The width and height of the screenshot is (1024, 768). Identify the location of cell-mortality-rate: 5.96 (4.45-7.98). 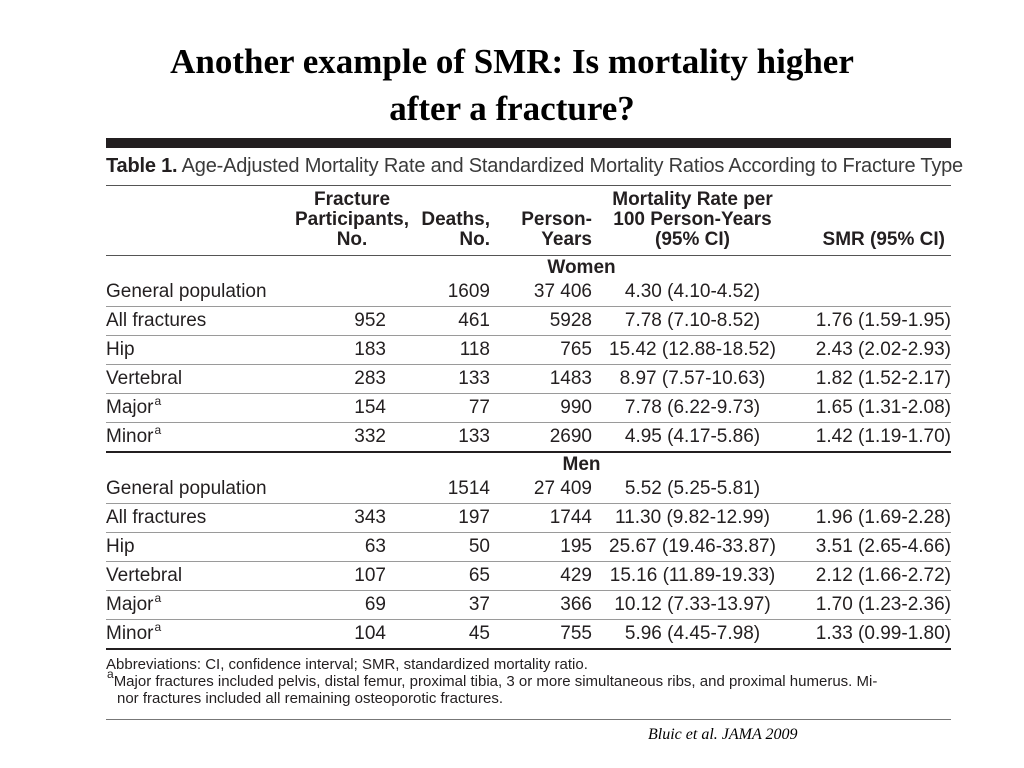
(692, 634).